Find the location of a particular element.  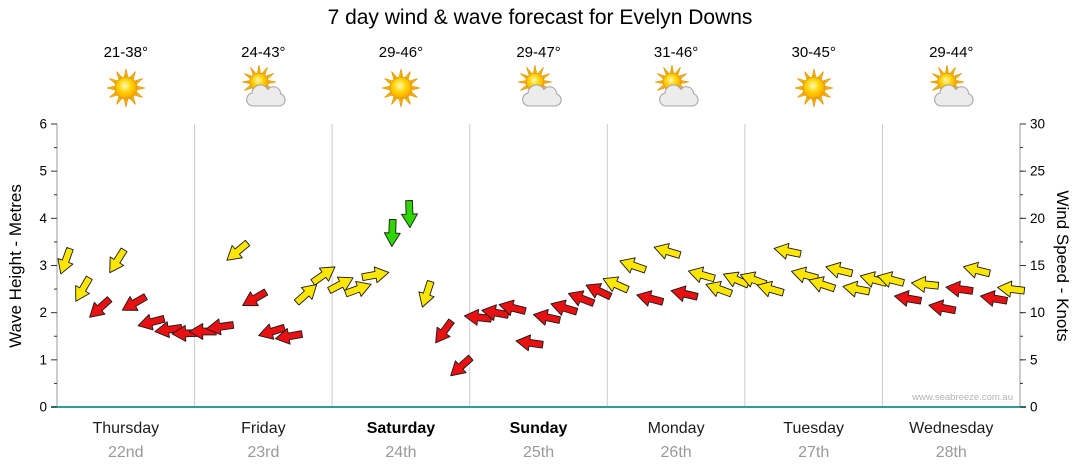

day-date: 27th is located at coordinates (814, 452).